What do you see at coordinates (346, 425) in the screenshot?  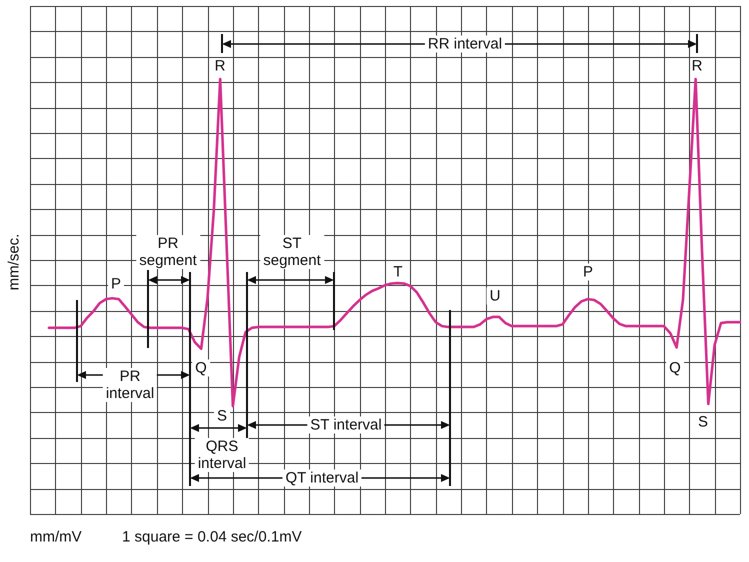 I see `annotation: ST interval` at bounding box center [346, 425].